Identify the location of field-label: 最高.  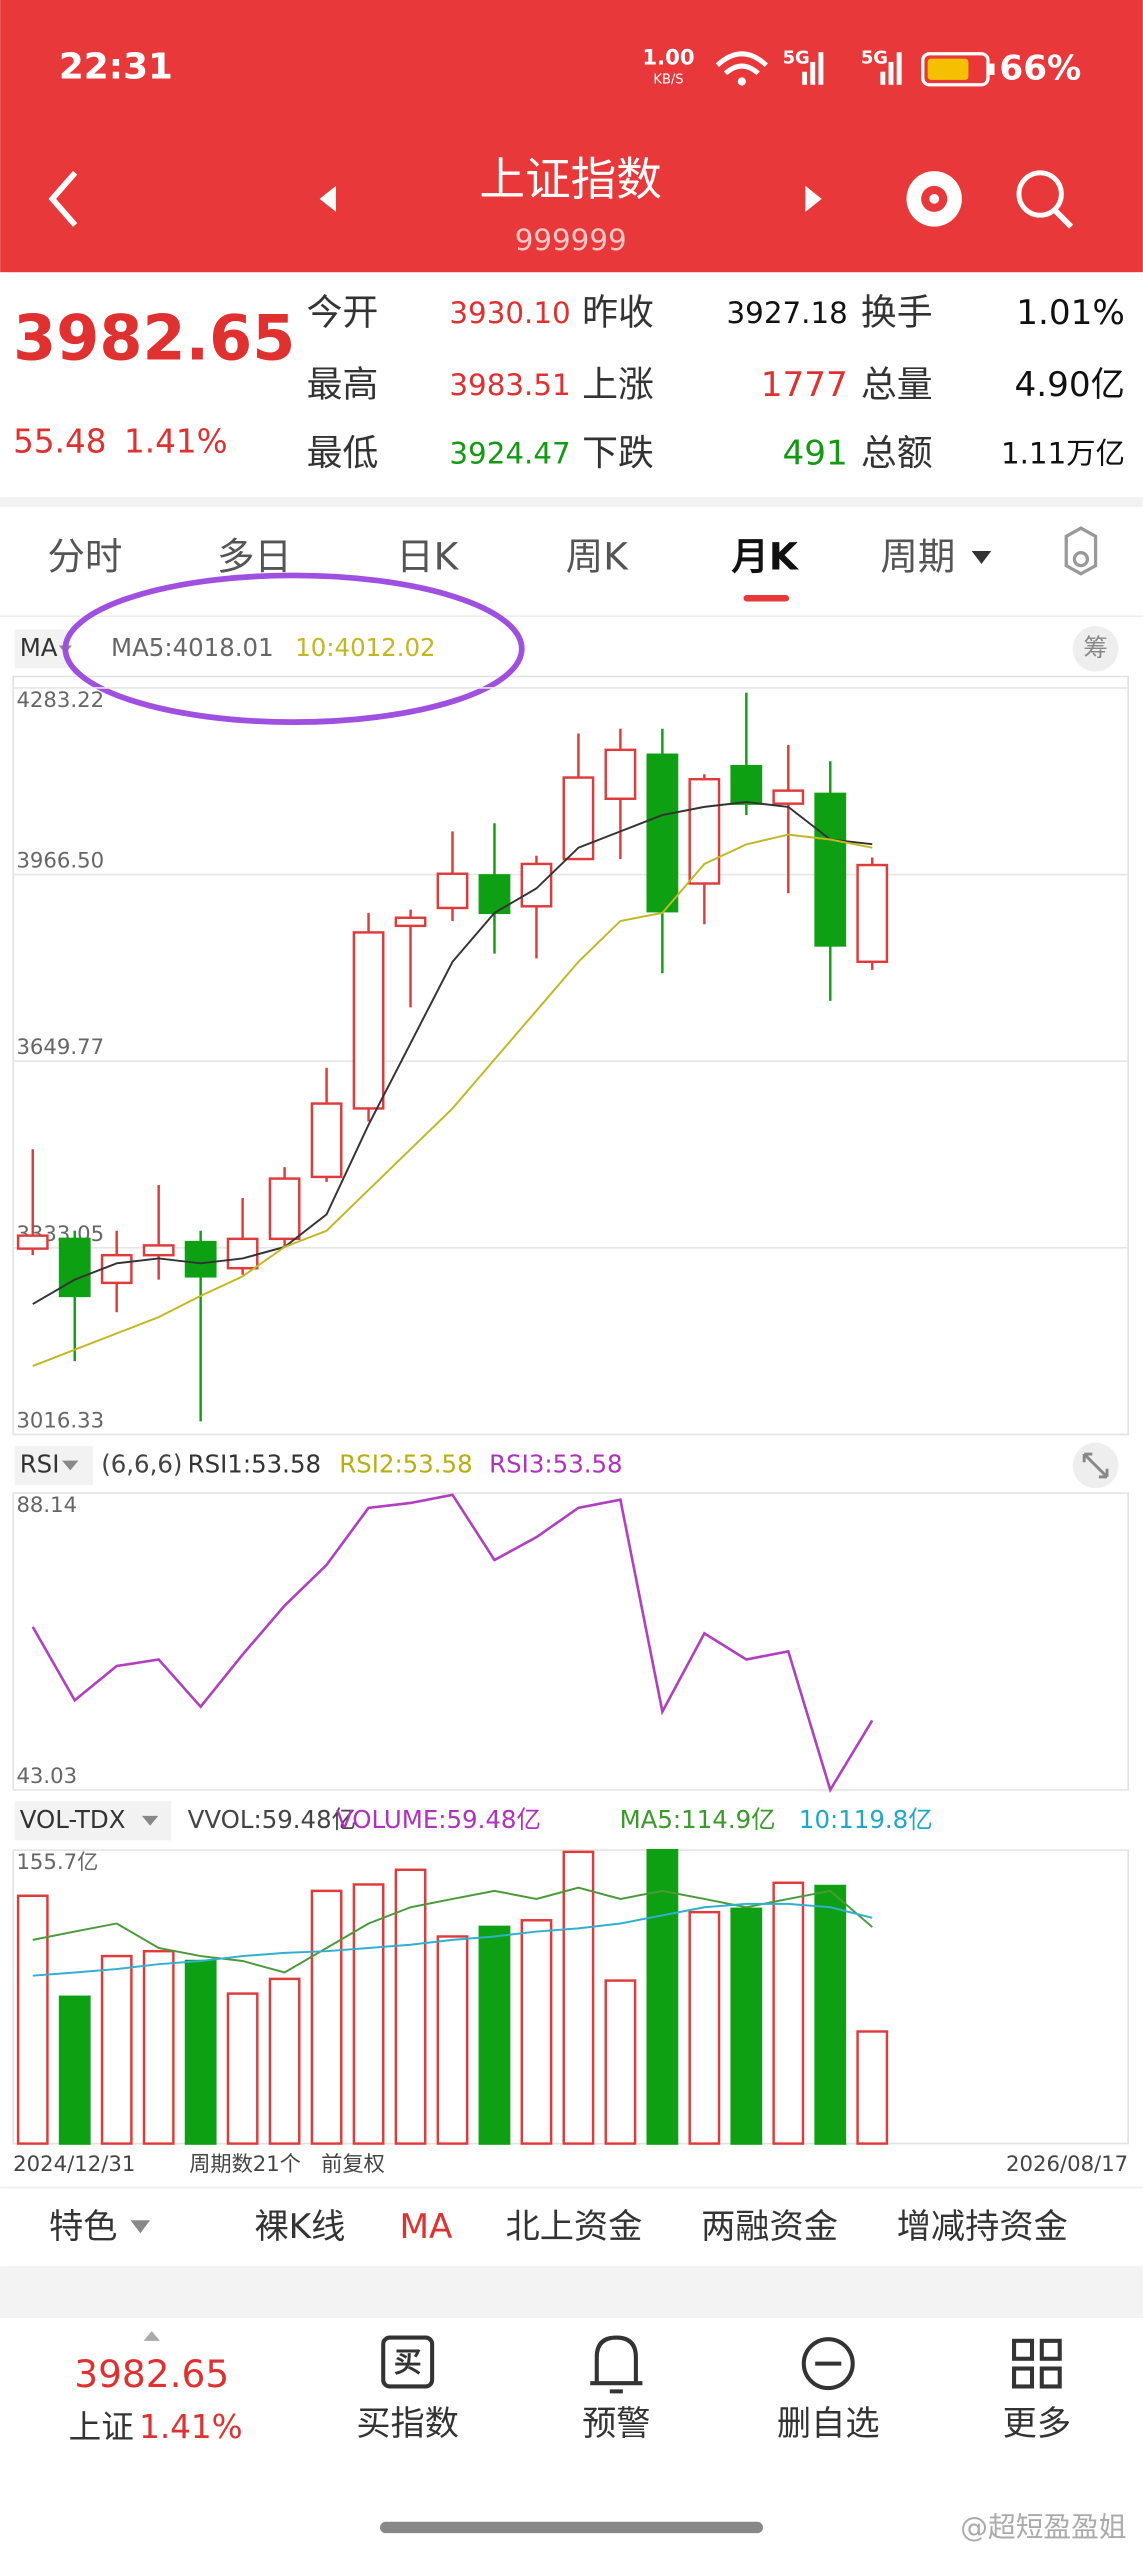
(343, 384).